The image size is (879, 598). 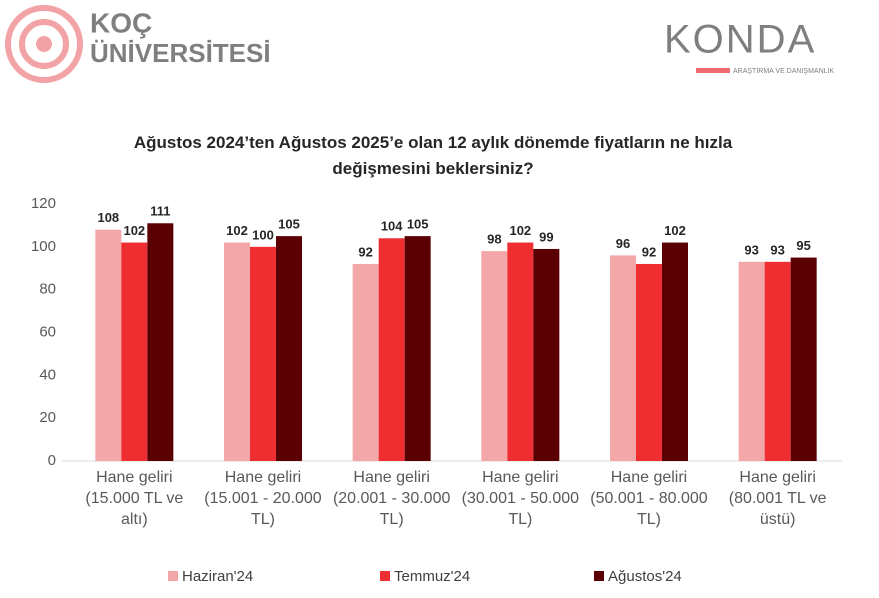 I want to click on data-label: 96, so click(x=623, y=243).